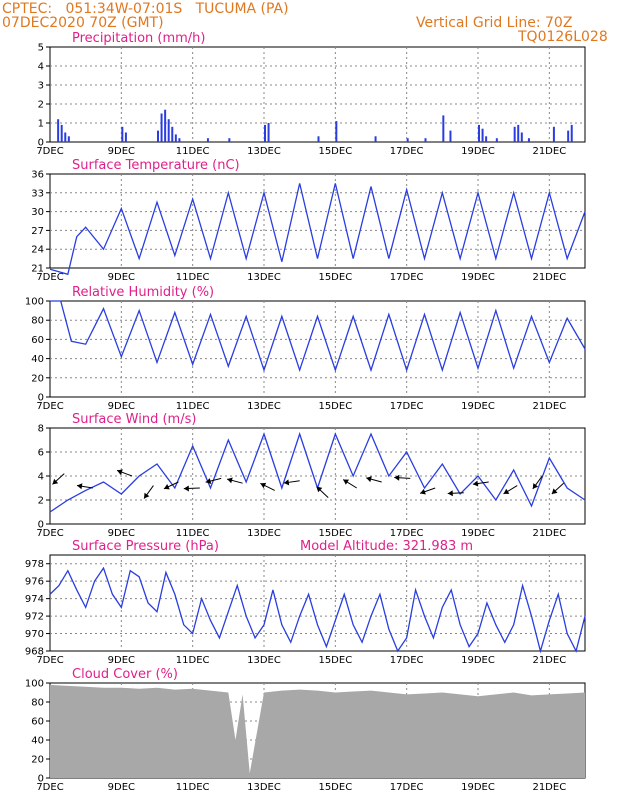 The height and width of the screenshot is (800, 618). Describe the element at coordinates (37, 269) in the screenshot. I see `y-tick-label: 21` at that location.